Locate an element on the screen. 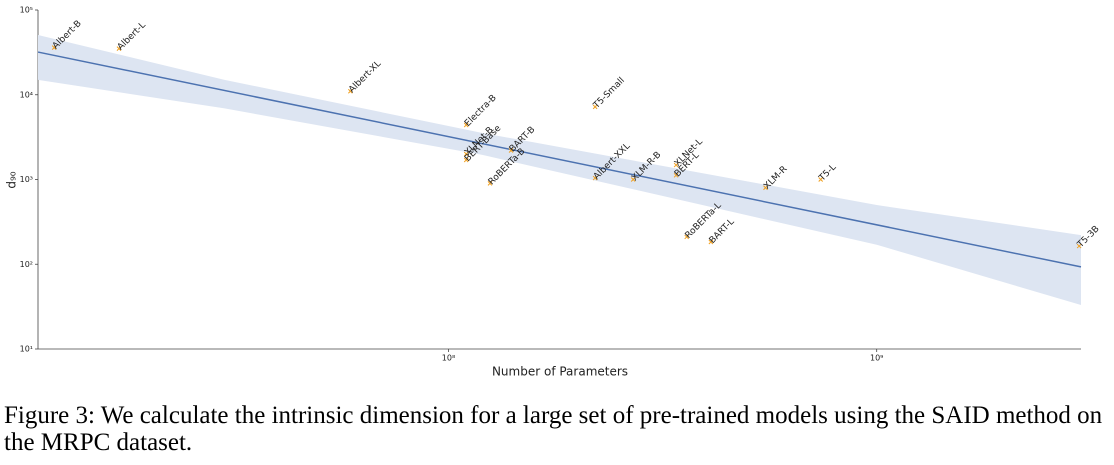 This screenshot has width=1114, height=465. point-label: Albert-L is located at coordinates (132, 36).